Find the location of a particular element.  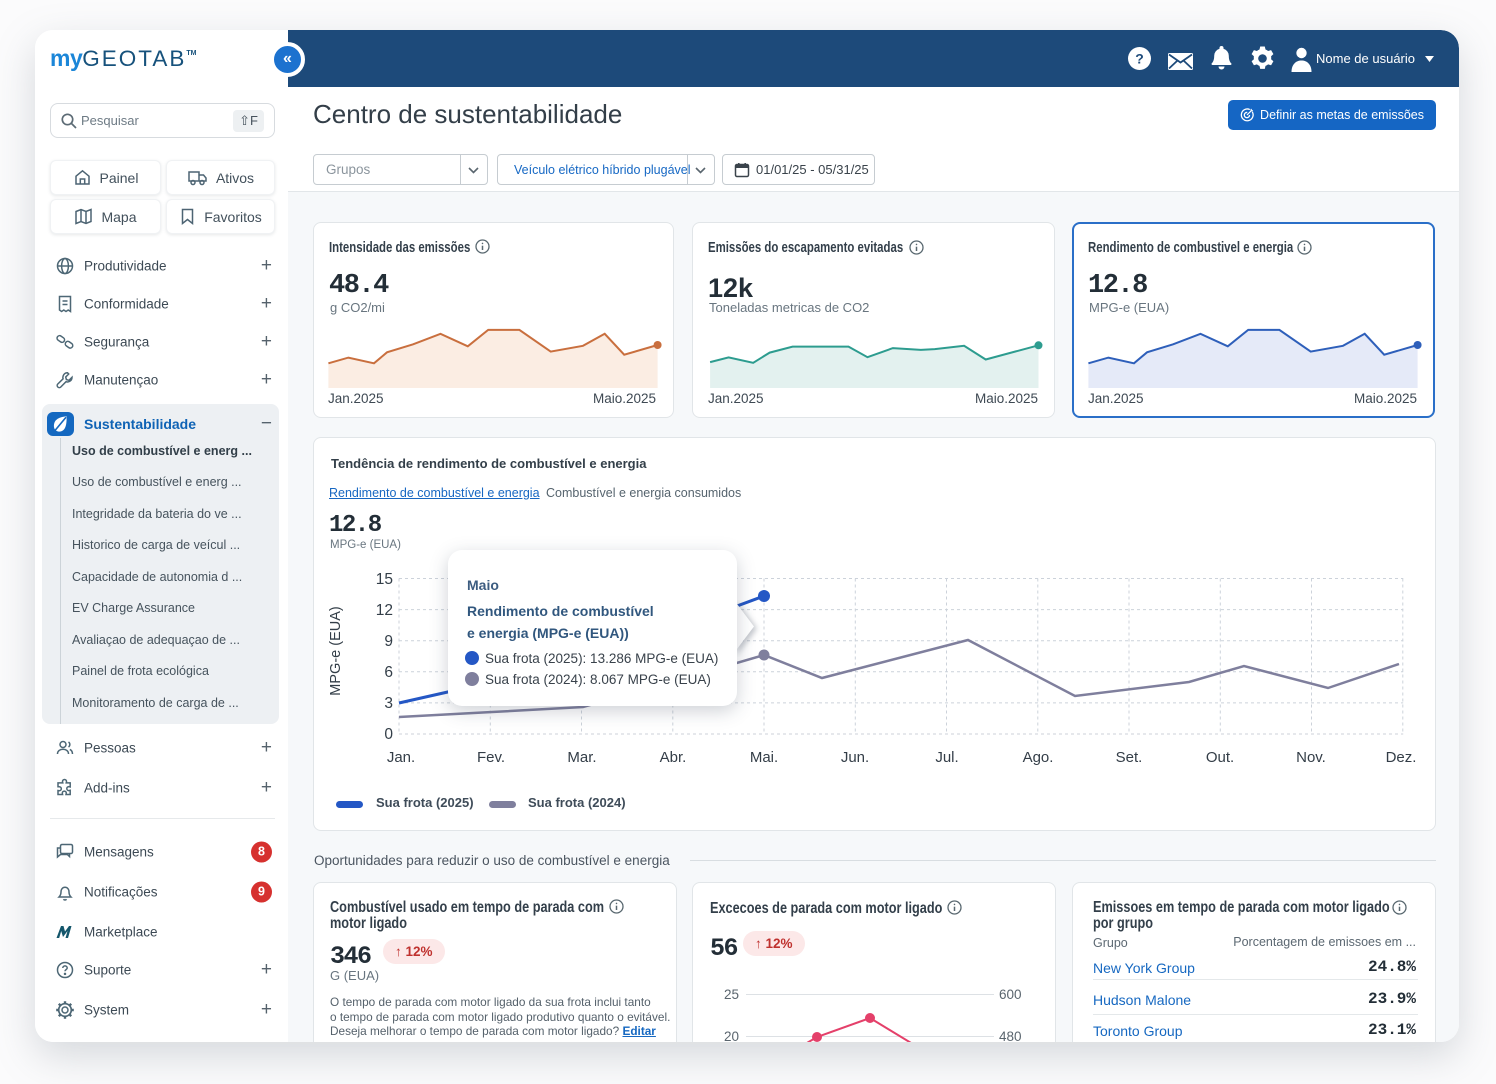

svg-text: Jun. is located at coordinates (855, 757).